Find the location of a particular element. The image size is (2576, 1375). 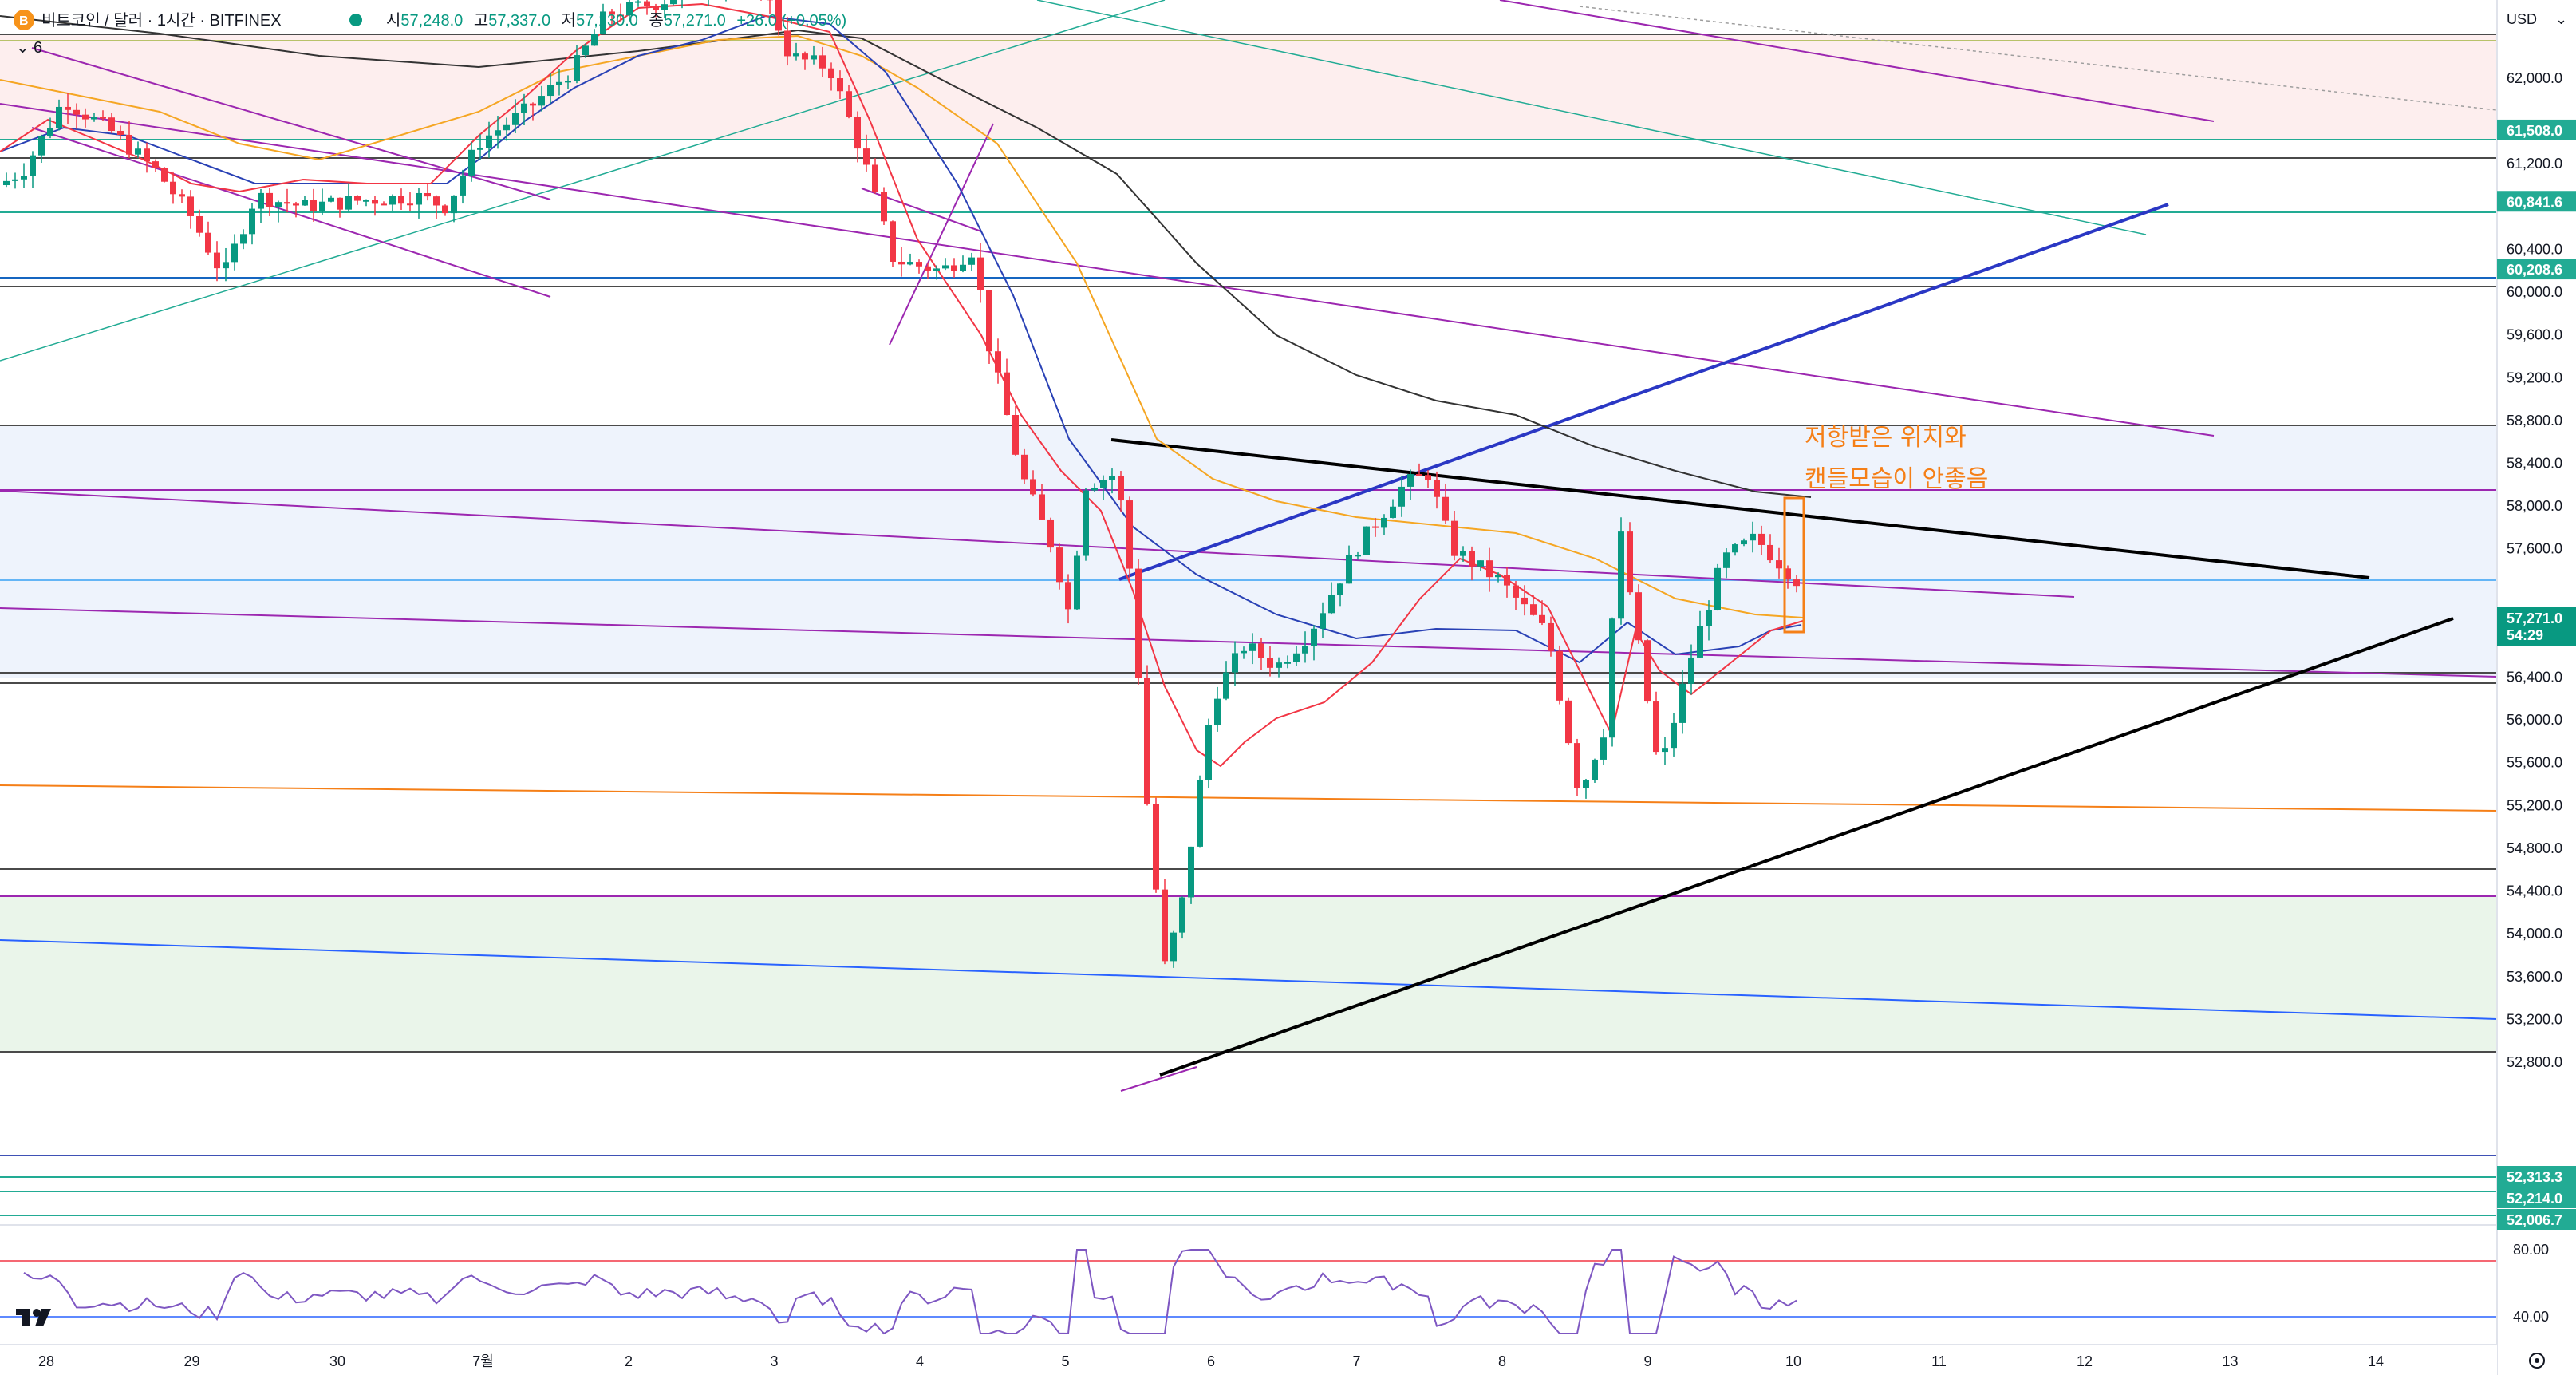

annotation-line-2: 캔들모습이 안좋음 is located at coordinates (1896, 479).